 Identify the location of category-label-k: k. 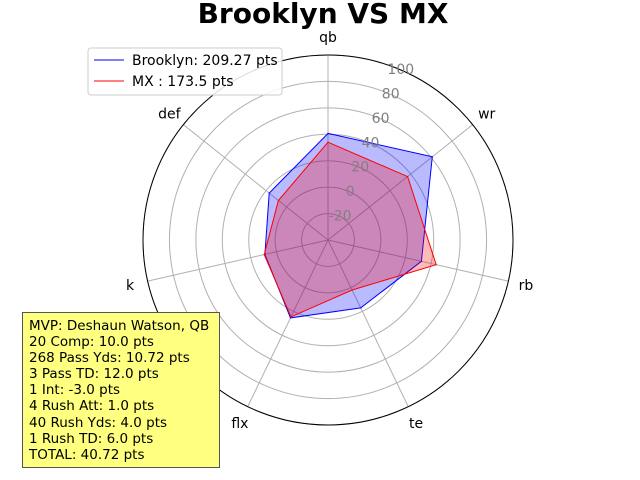
(130, 286).